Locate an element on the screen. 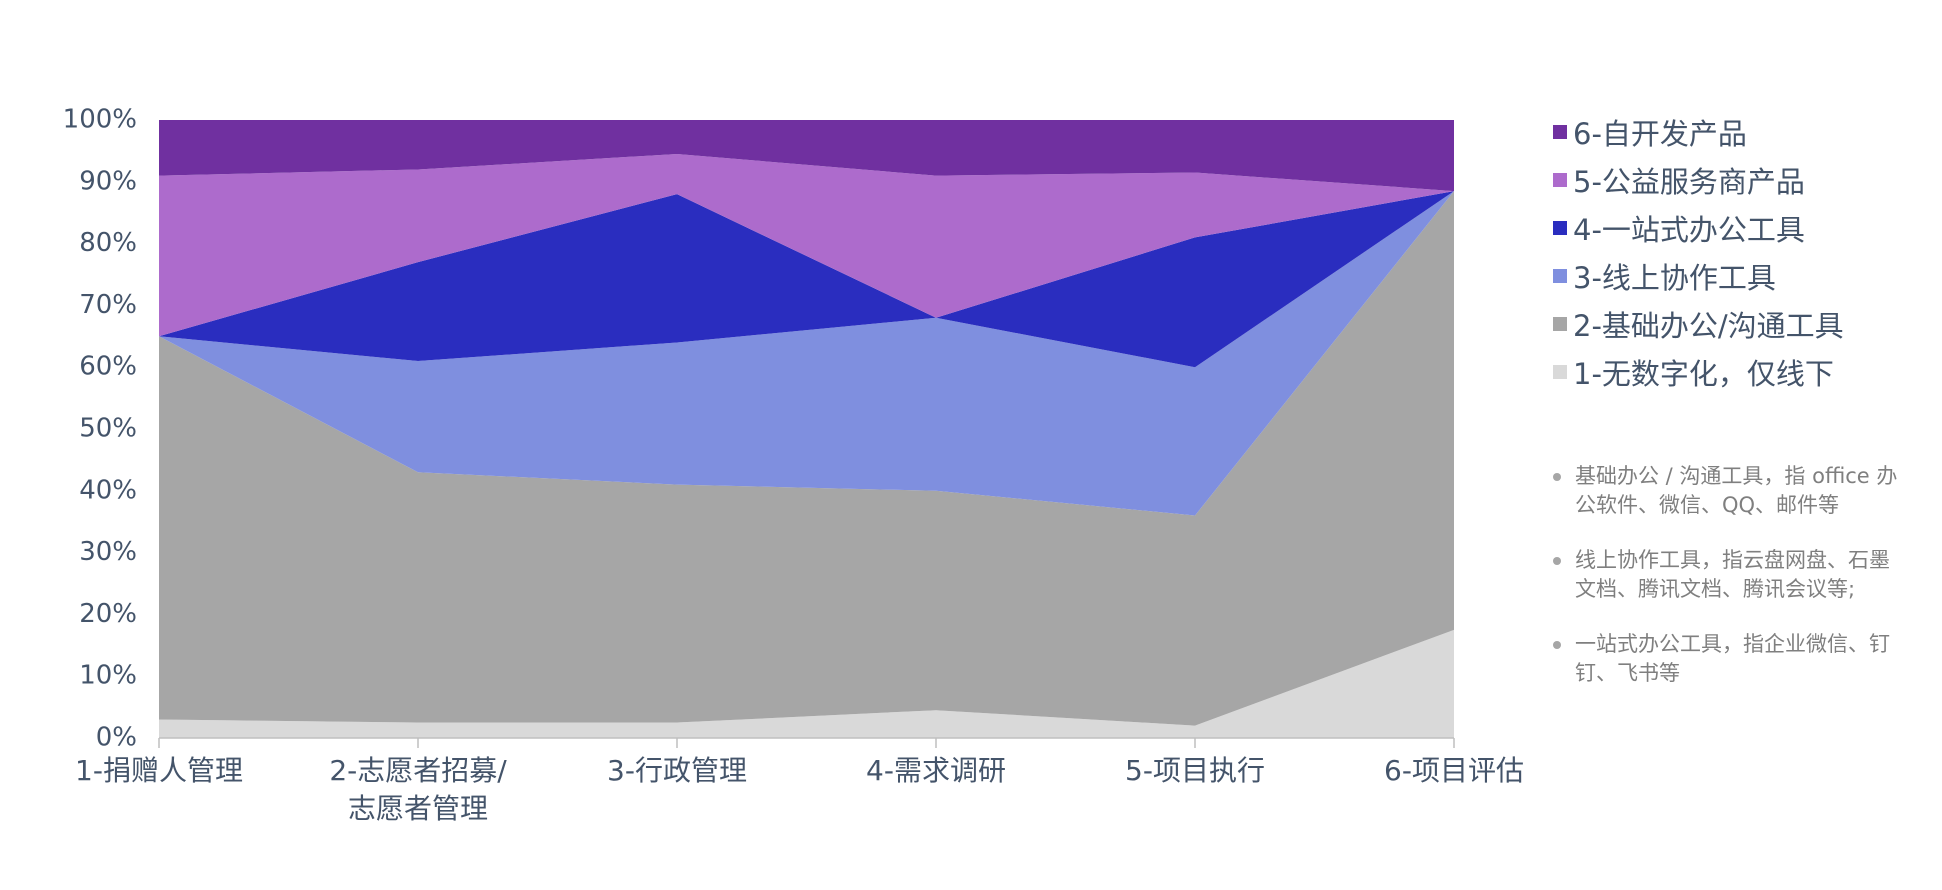 This screenshot has width=1942, height=890. y-tick-label: 60% is located at coordinates (108, 367).